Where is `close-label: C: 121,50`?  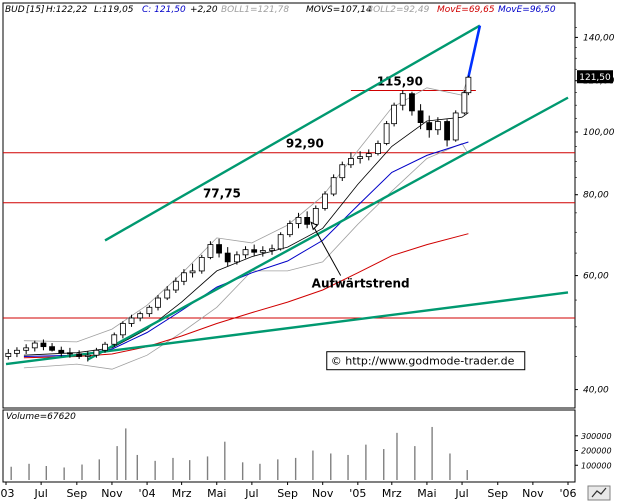 close-label: C: 121,50 is located at coordinates (164, 10).